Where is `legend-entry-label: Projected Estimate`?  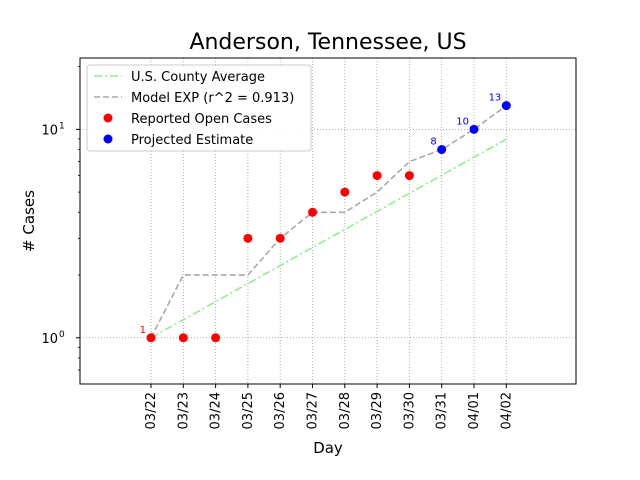 legend-entry-label: Projected Estimate is located at coordinates (192, 140).